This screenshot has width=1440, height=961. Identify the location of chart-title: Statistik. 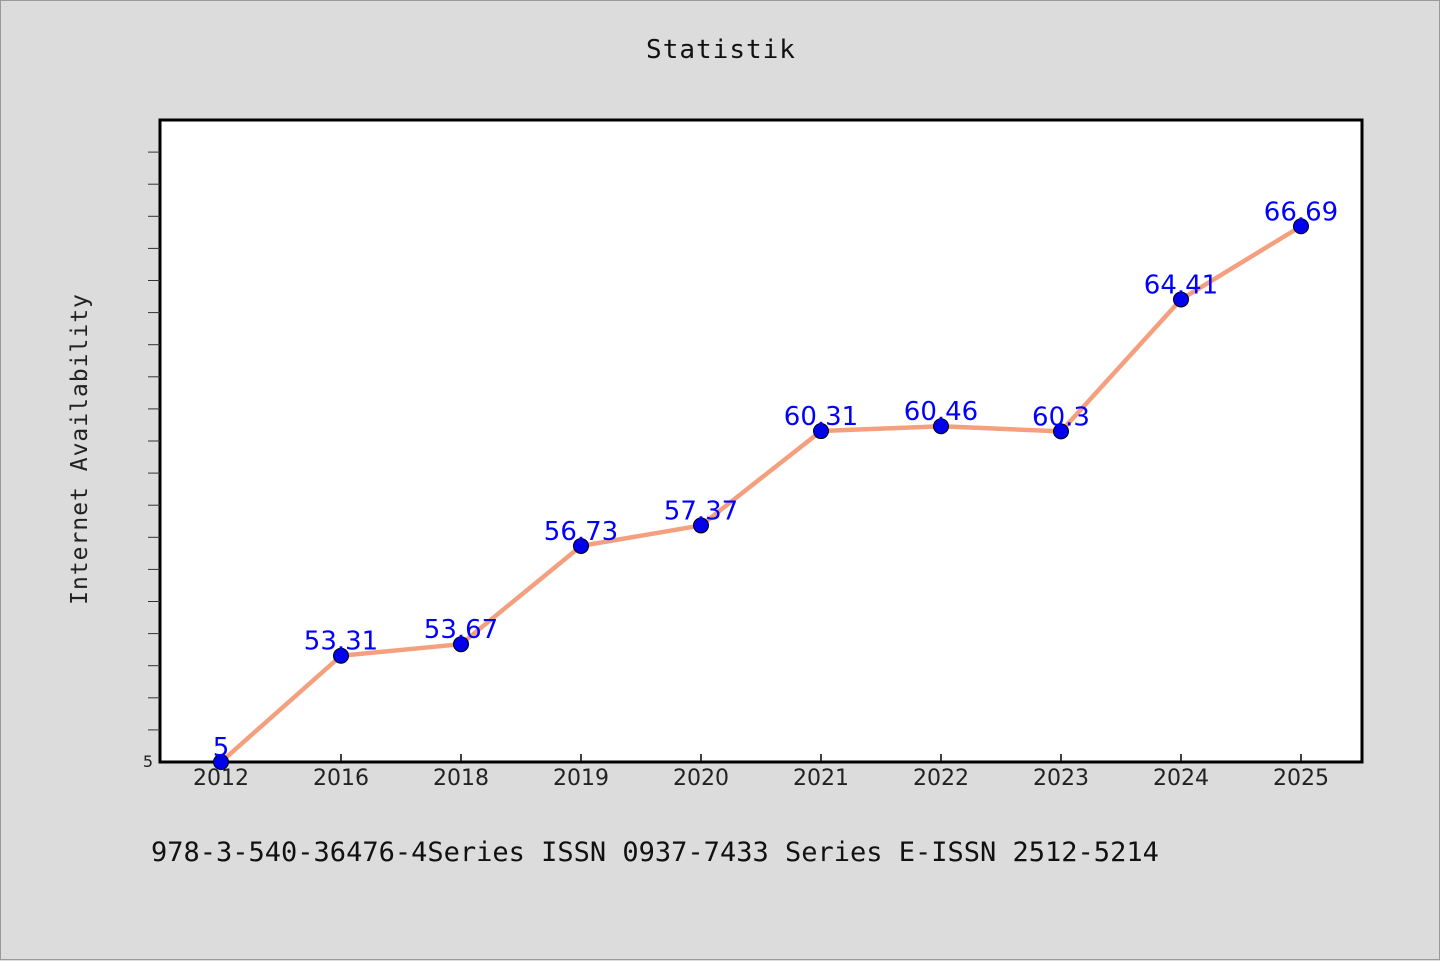
(721, 50).